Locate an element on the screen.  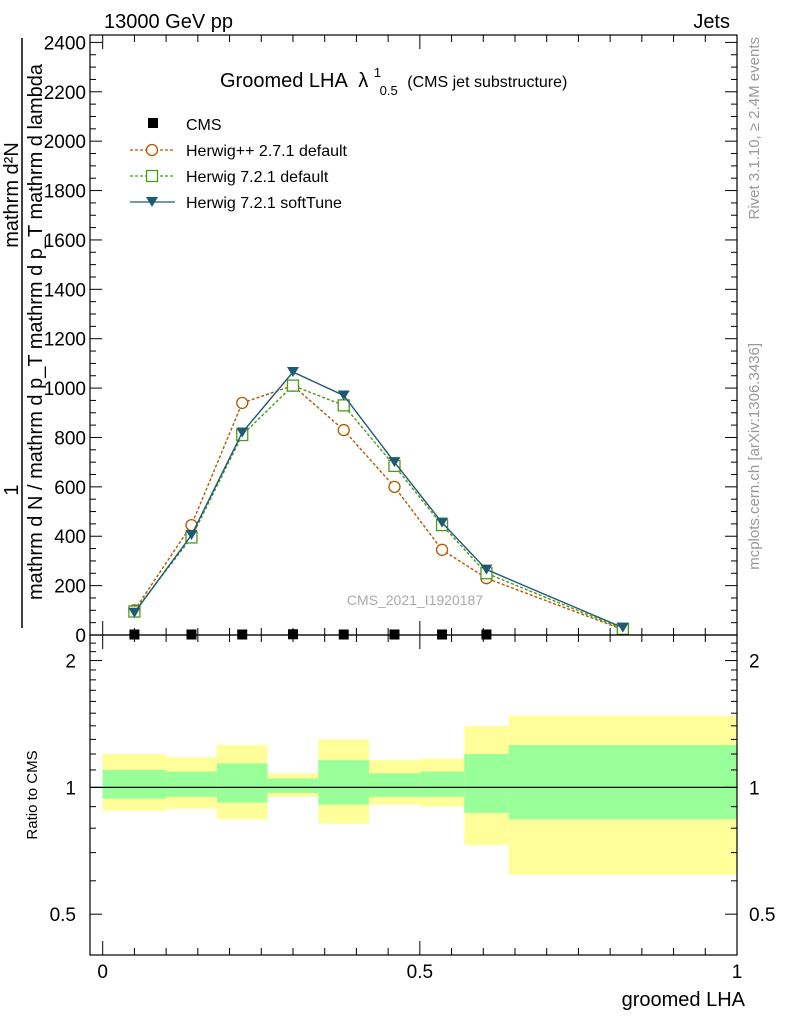
legend-cms-label: CMS is located at coordinates (204, 125).